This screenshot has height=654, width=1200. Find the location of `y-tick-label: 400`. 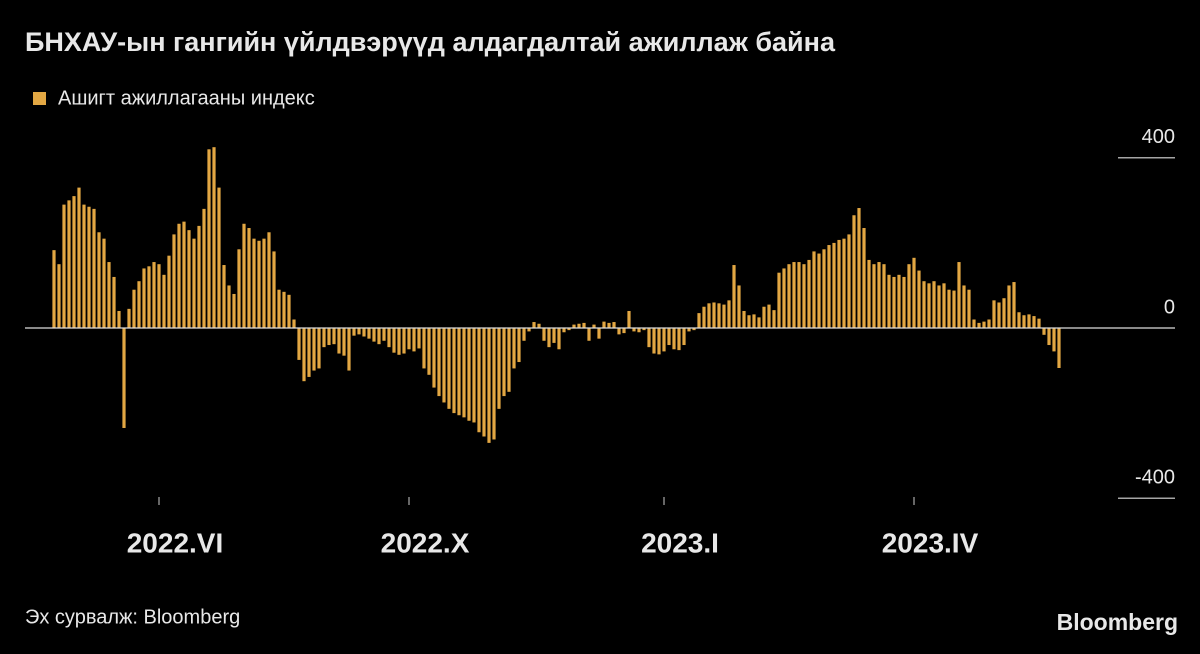

y-tick-label: 400 is located at coordinates (1158, 137).